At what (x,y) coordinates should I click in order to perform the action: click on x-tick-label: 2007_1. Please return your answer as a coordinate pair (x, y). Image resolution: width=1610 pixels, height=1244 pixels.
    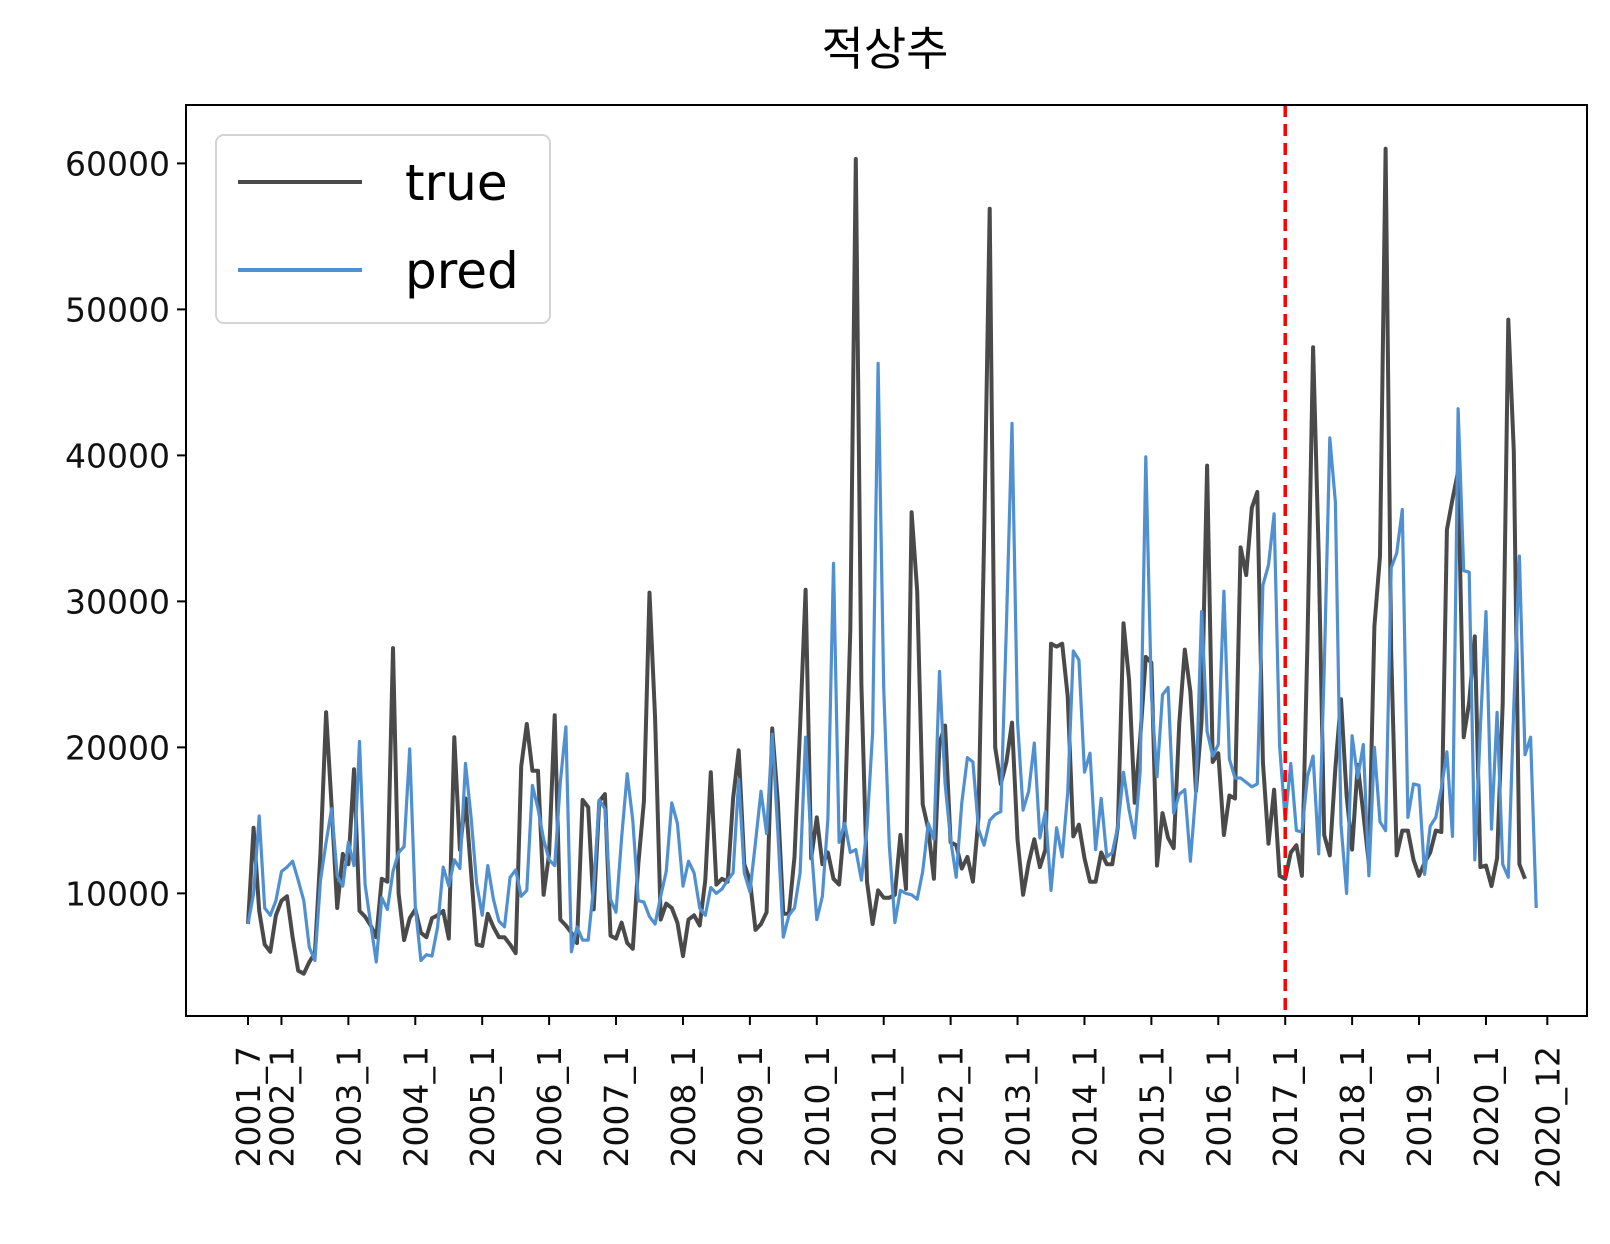
    Looking at the image, I should click on (616, 1106).